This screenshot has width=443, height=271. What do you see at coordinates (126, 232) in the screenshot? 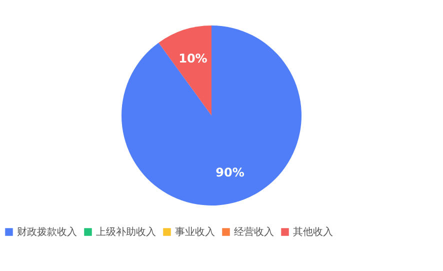
I see `legend-label: 上级补助收入` at bounding box center [126, 232].